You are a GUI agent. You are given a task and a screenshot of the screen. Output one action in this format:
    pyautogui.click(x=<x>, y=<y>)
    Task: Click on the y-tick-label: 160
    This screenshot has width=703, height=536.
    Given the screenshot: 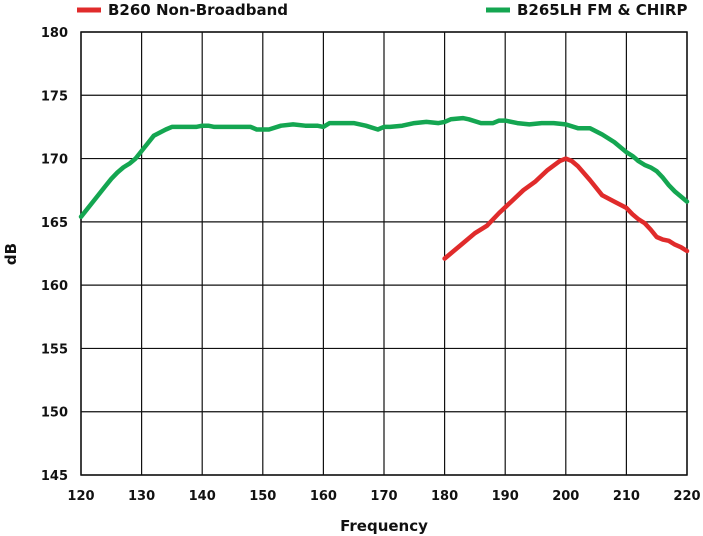 What is the action you would take?
    pyautogui.click(x=54, y=286)
    